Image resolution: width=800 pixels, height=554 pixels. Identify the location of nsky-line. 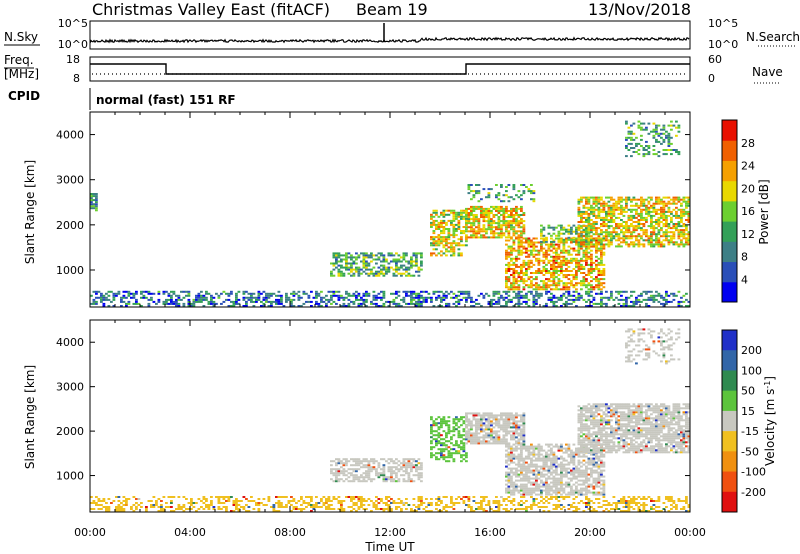
(389, 40).